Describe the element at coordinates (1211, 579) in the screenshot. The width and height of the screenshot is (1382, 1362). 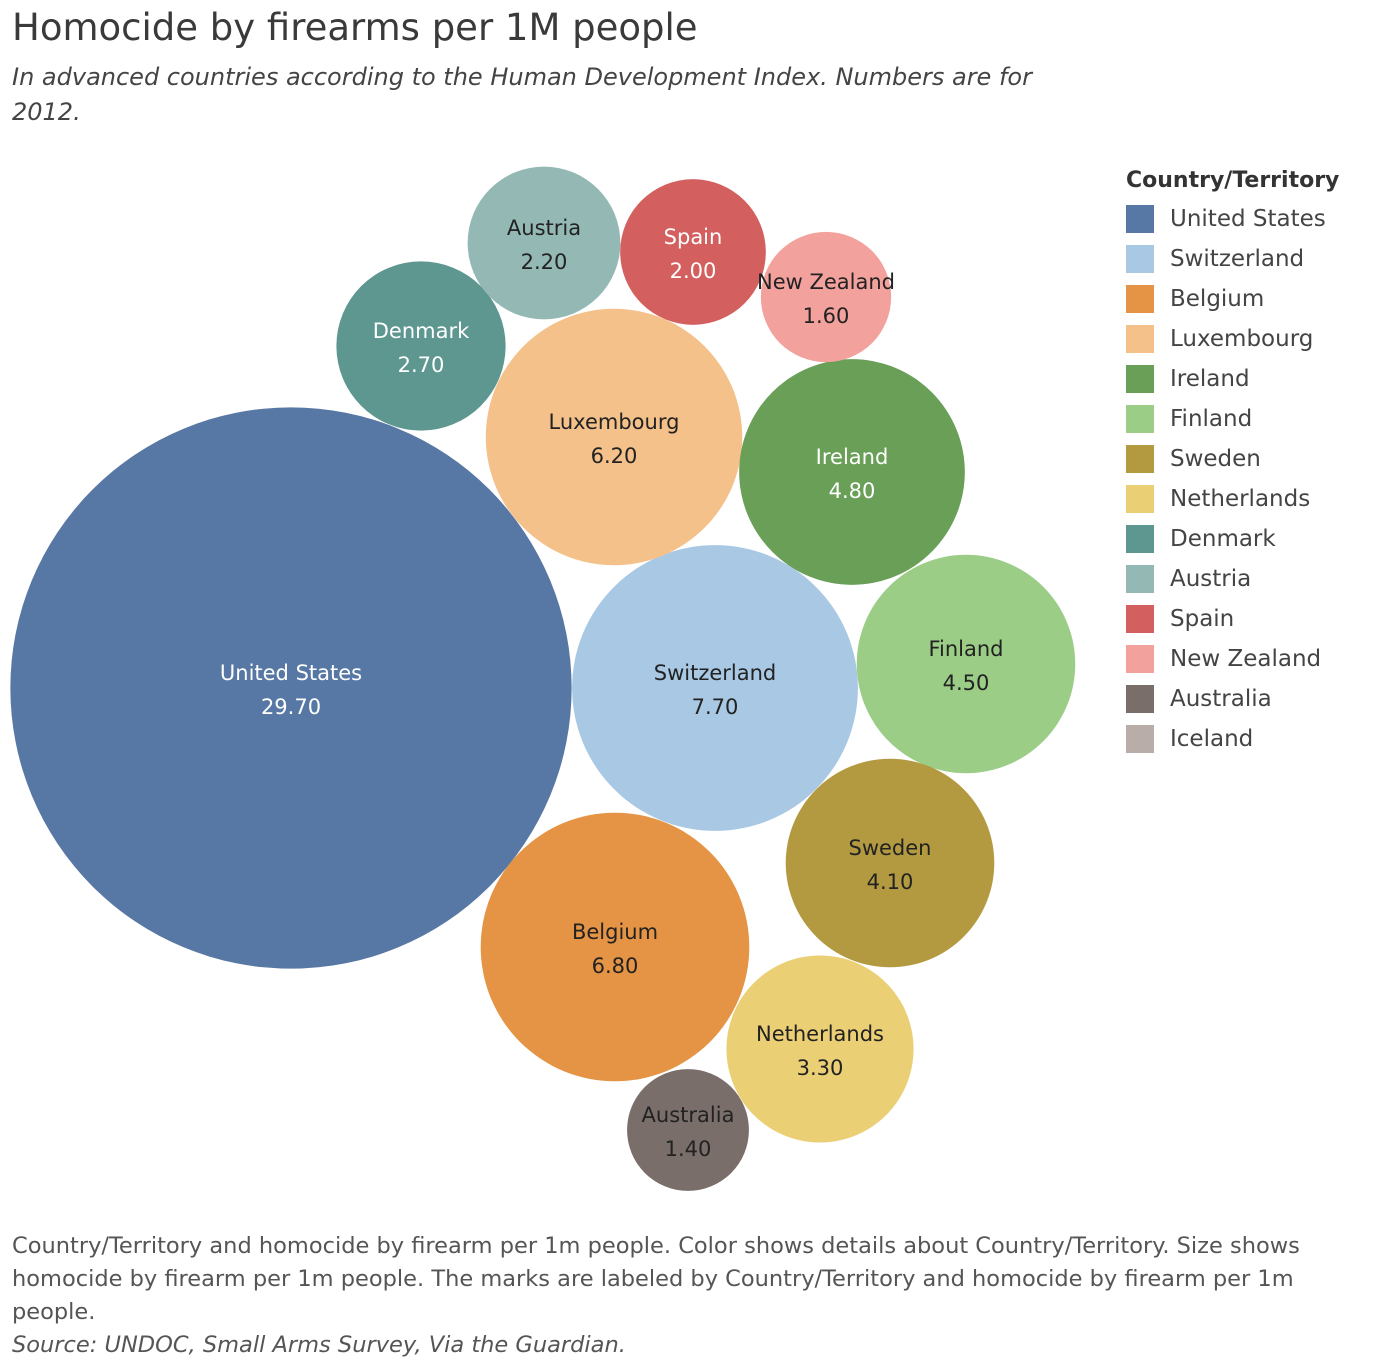
I see `legend-label: Austria` at that location.